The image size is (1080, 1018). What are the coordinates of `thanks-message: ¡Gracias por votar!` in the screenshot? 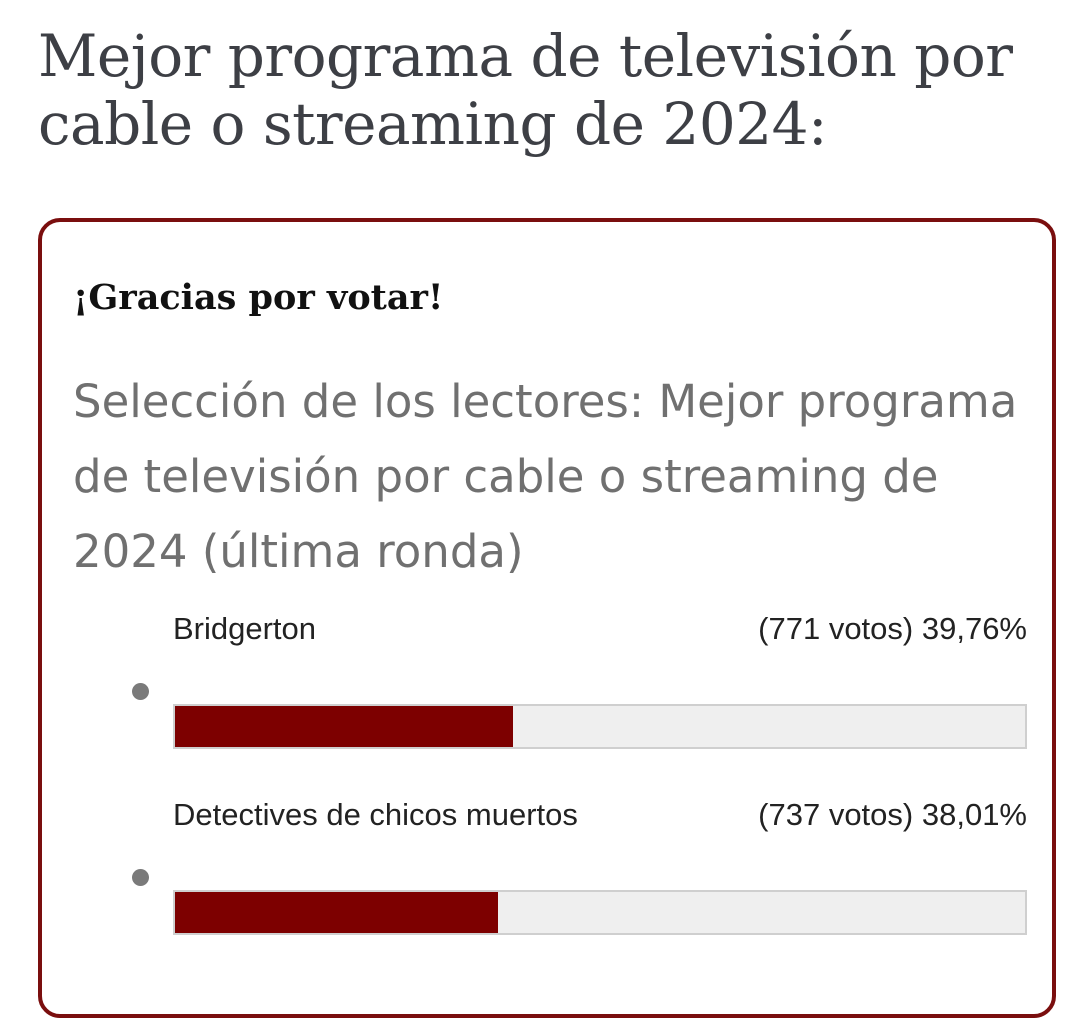 It's located at (258, 297).